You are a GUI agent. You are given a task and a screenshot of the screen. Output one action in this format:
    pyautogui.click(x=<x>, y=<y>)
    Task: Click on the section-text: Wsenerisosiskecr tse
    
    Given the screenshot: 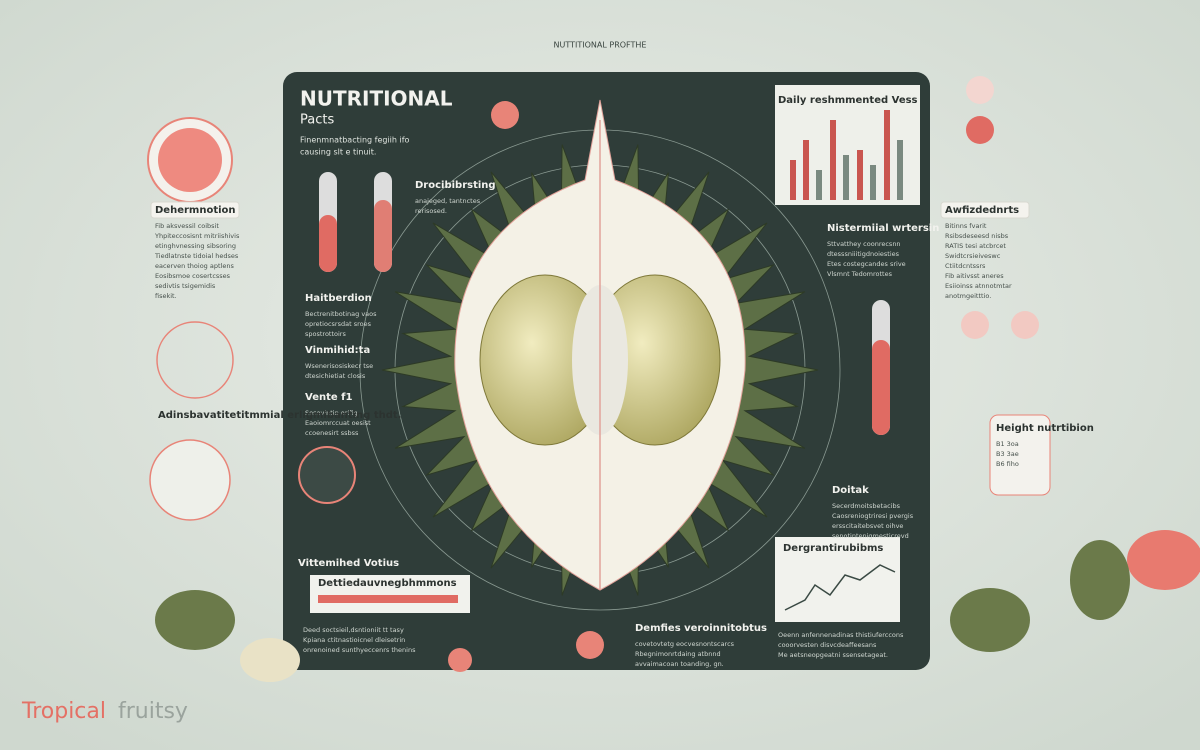 What is the action you would take?
    pyautogui.click(x=339, y=366)
    